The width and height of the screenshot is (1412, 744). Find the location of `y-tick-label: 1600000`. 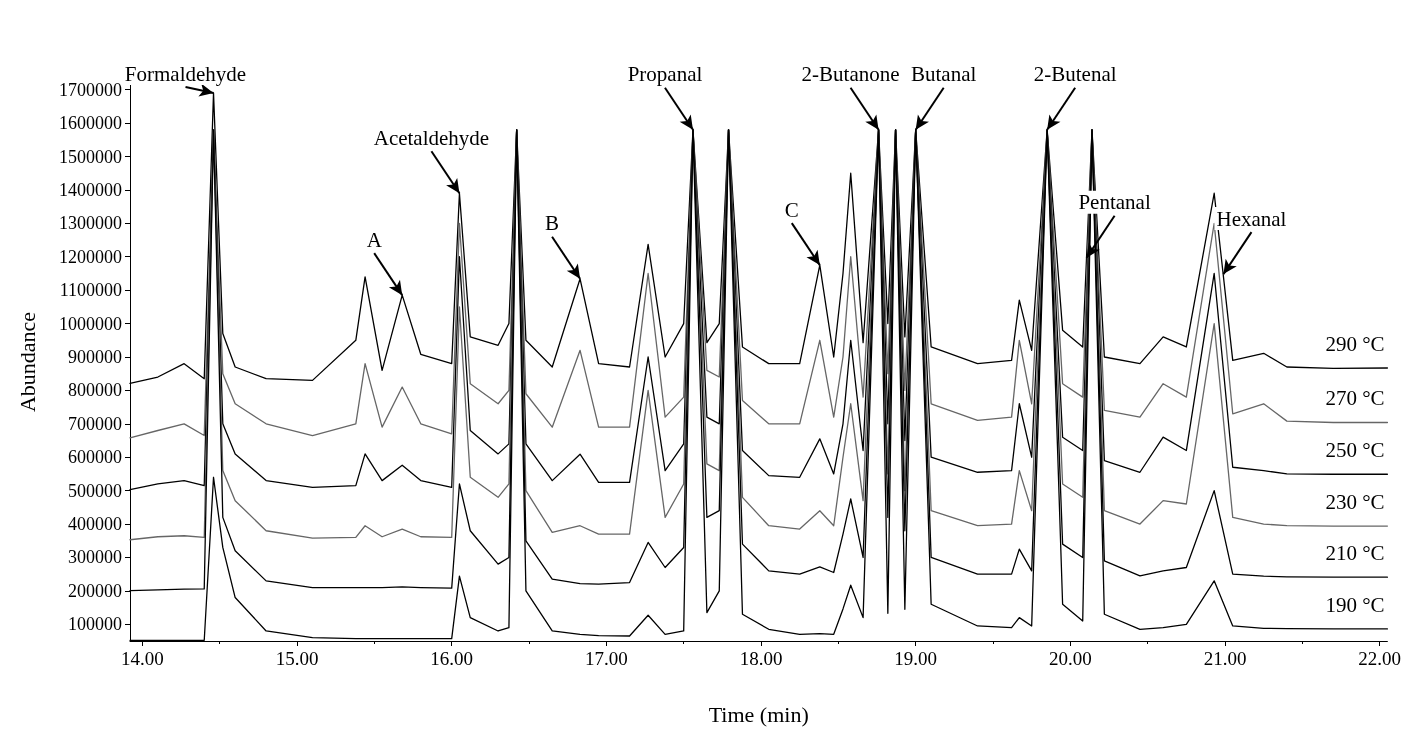

y-tick-label: 1600000 is located at coordinates (90, 123).